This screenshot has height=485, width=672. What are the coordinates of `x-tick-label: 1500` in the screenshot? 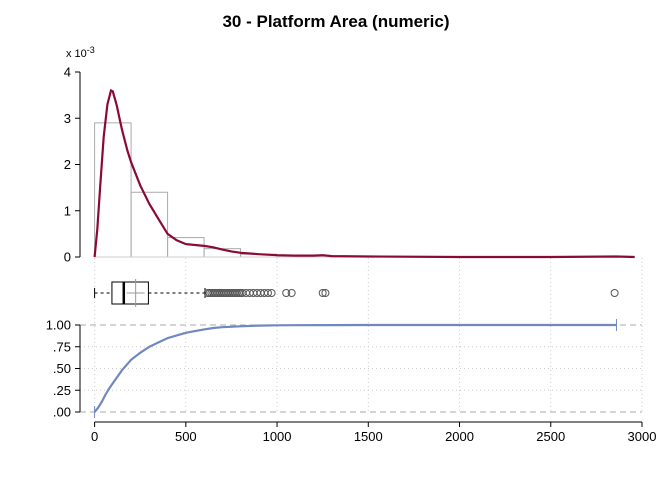 It's located at (368, 436).